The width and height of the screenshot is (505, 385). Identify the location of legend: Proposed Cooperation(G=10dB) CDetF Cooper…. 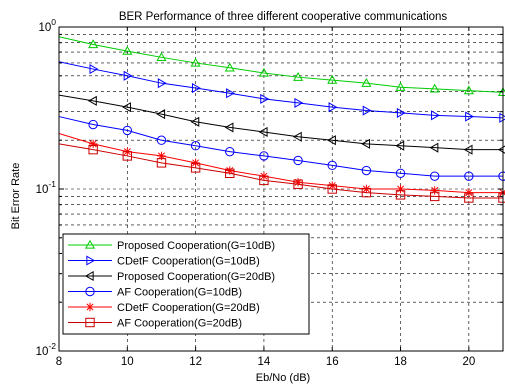
(186, 284).